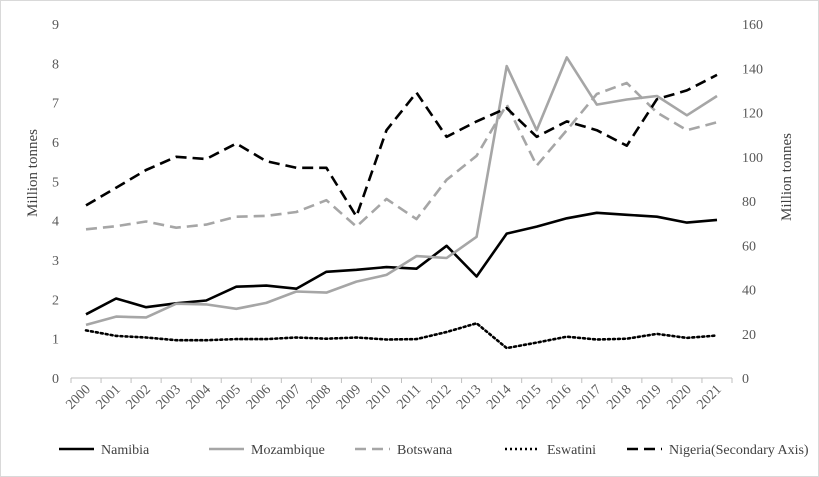 The image size is (819, 477). Describe the element at coordinates (749, 246) in the screenshot. I see `y2-tick-label: 60` at that location.